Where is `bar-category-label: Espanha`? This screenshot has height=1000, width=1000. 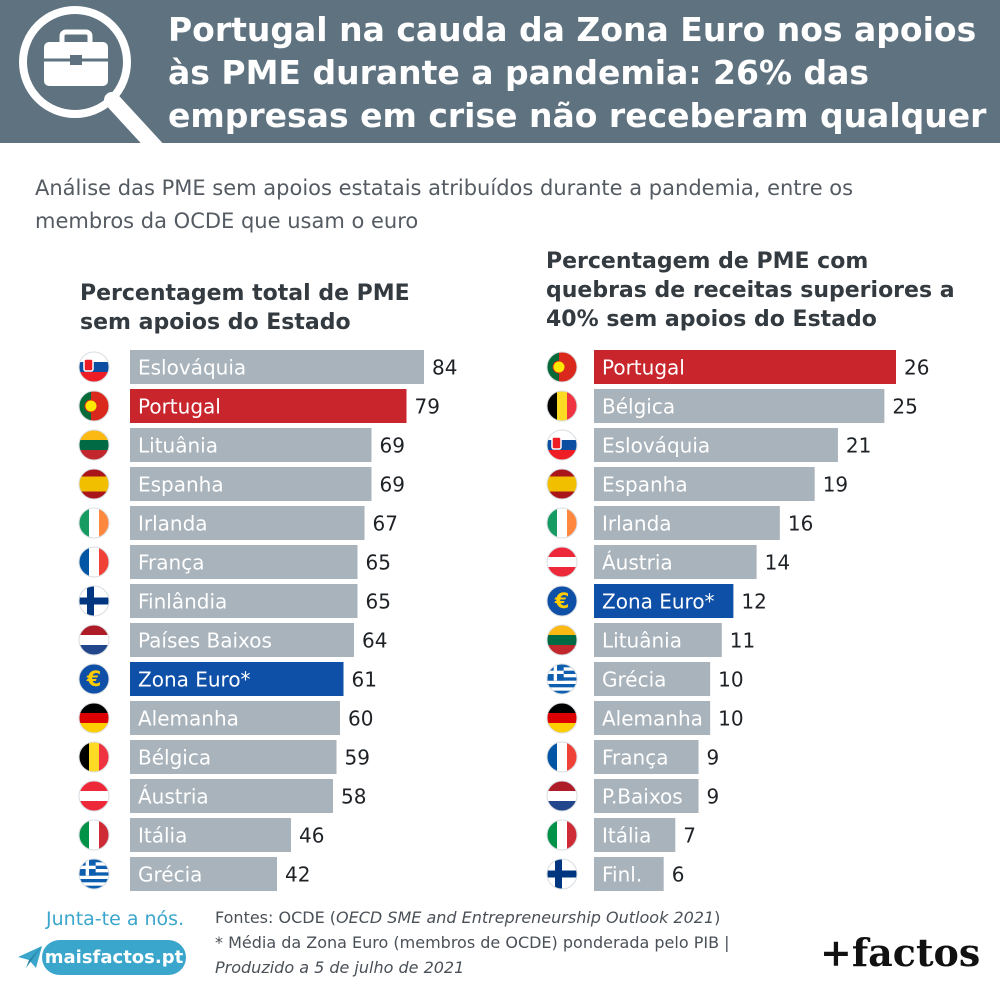 bar-category-label: Espanha is located at coordinates (645, 485).